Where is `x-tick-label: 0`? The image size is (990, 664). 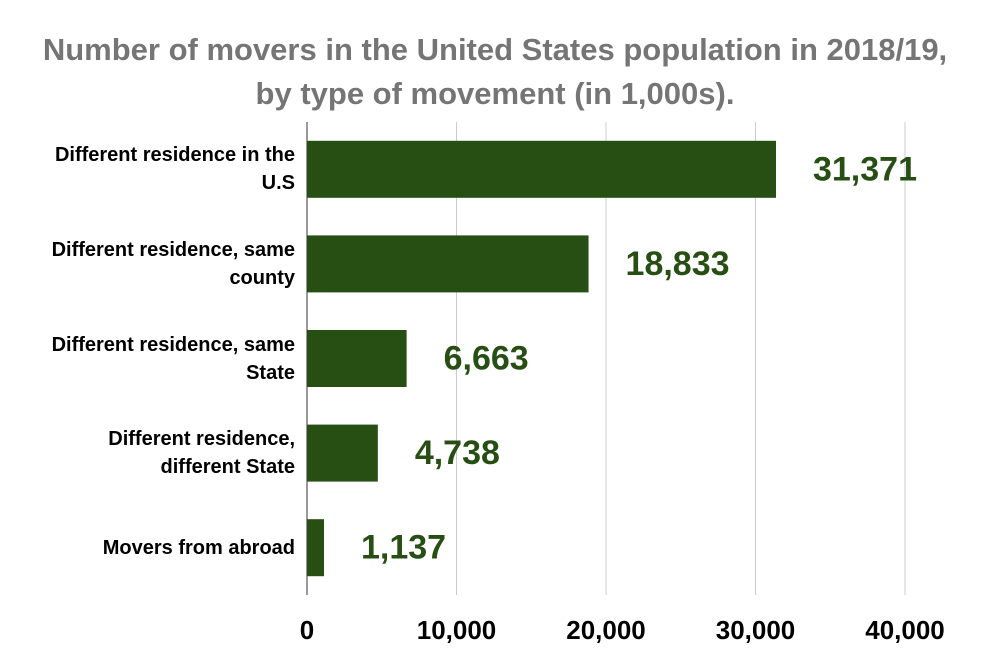 x-tick-label: 0 is located at coordinates (307, 630).